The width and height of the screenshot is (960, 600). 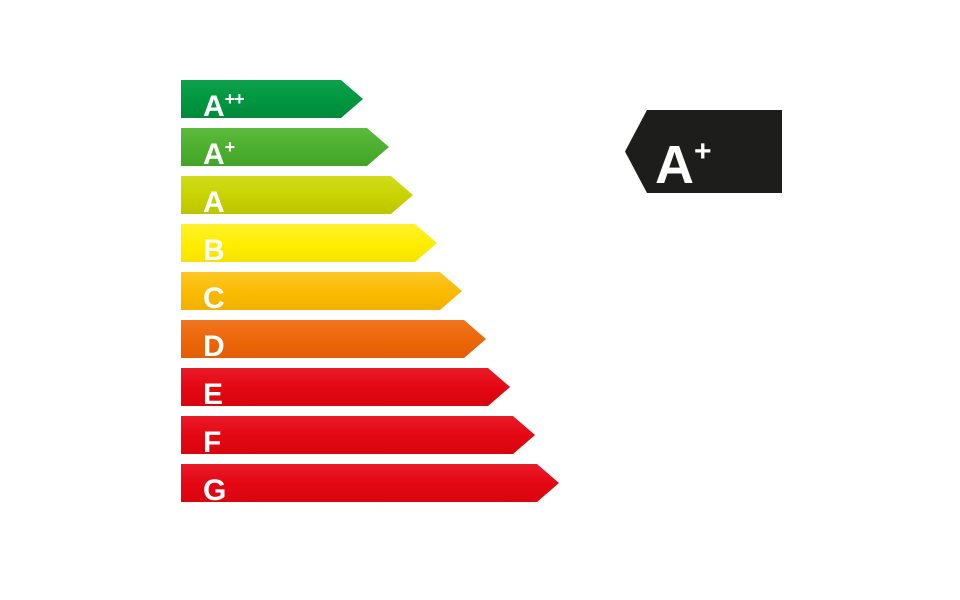 What do you see at coordinates (215, 490) in the screenshot?
I see `efficiency-class-label: G` at bounding box center [215, 490].